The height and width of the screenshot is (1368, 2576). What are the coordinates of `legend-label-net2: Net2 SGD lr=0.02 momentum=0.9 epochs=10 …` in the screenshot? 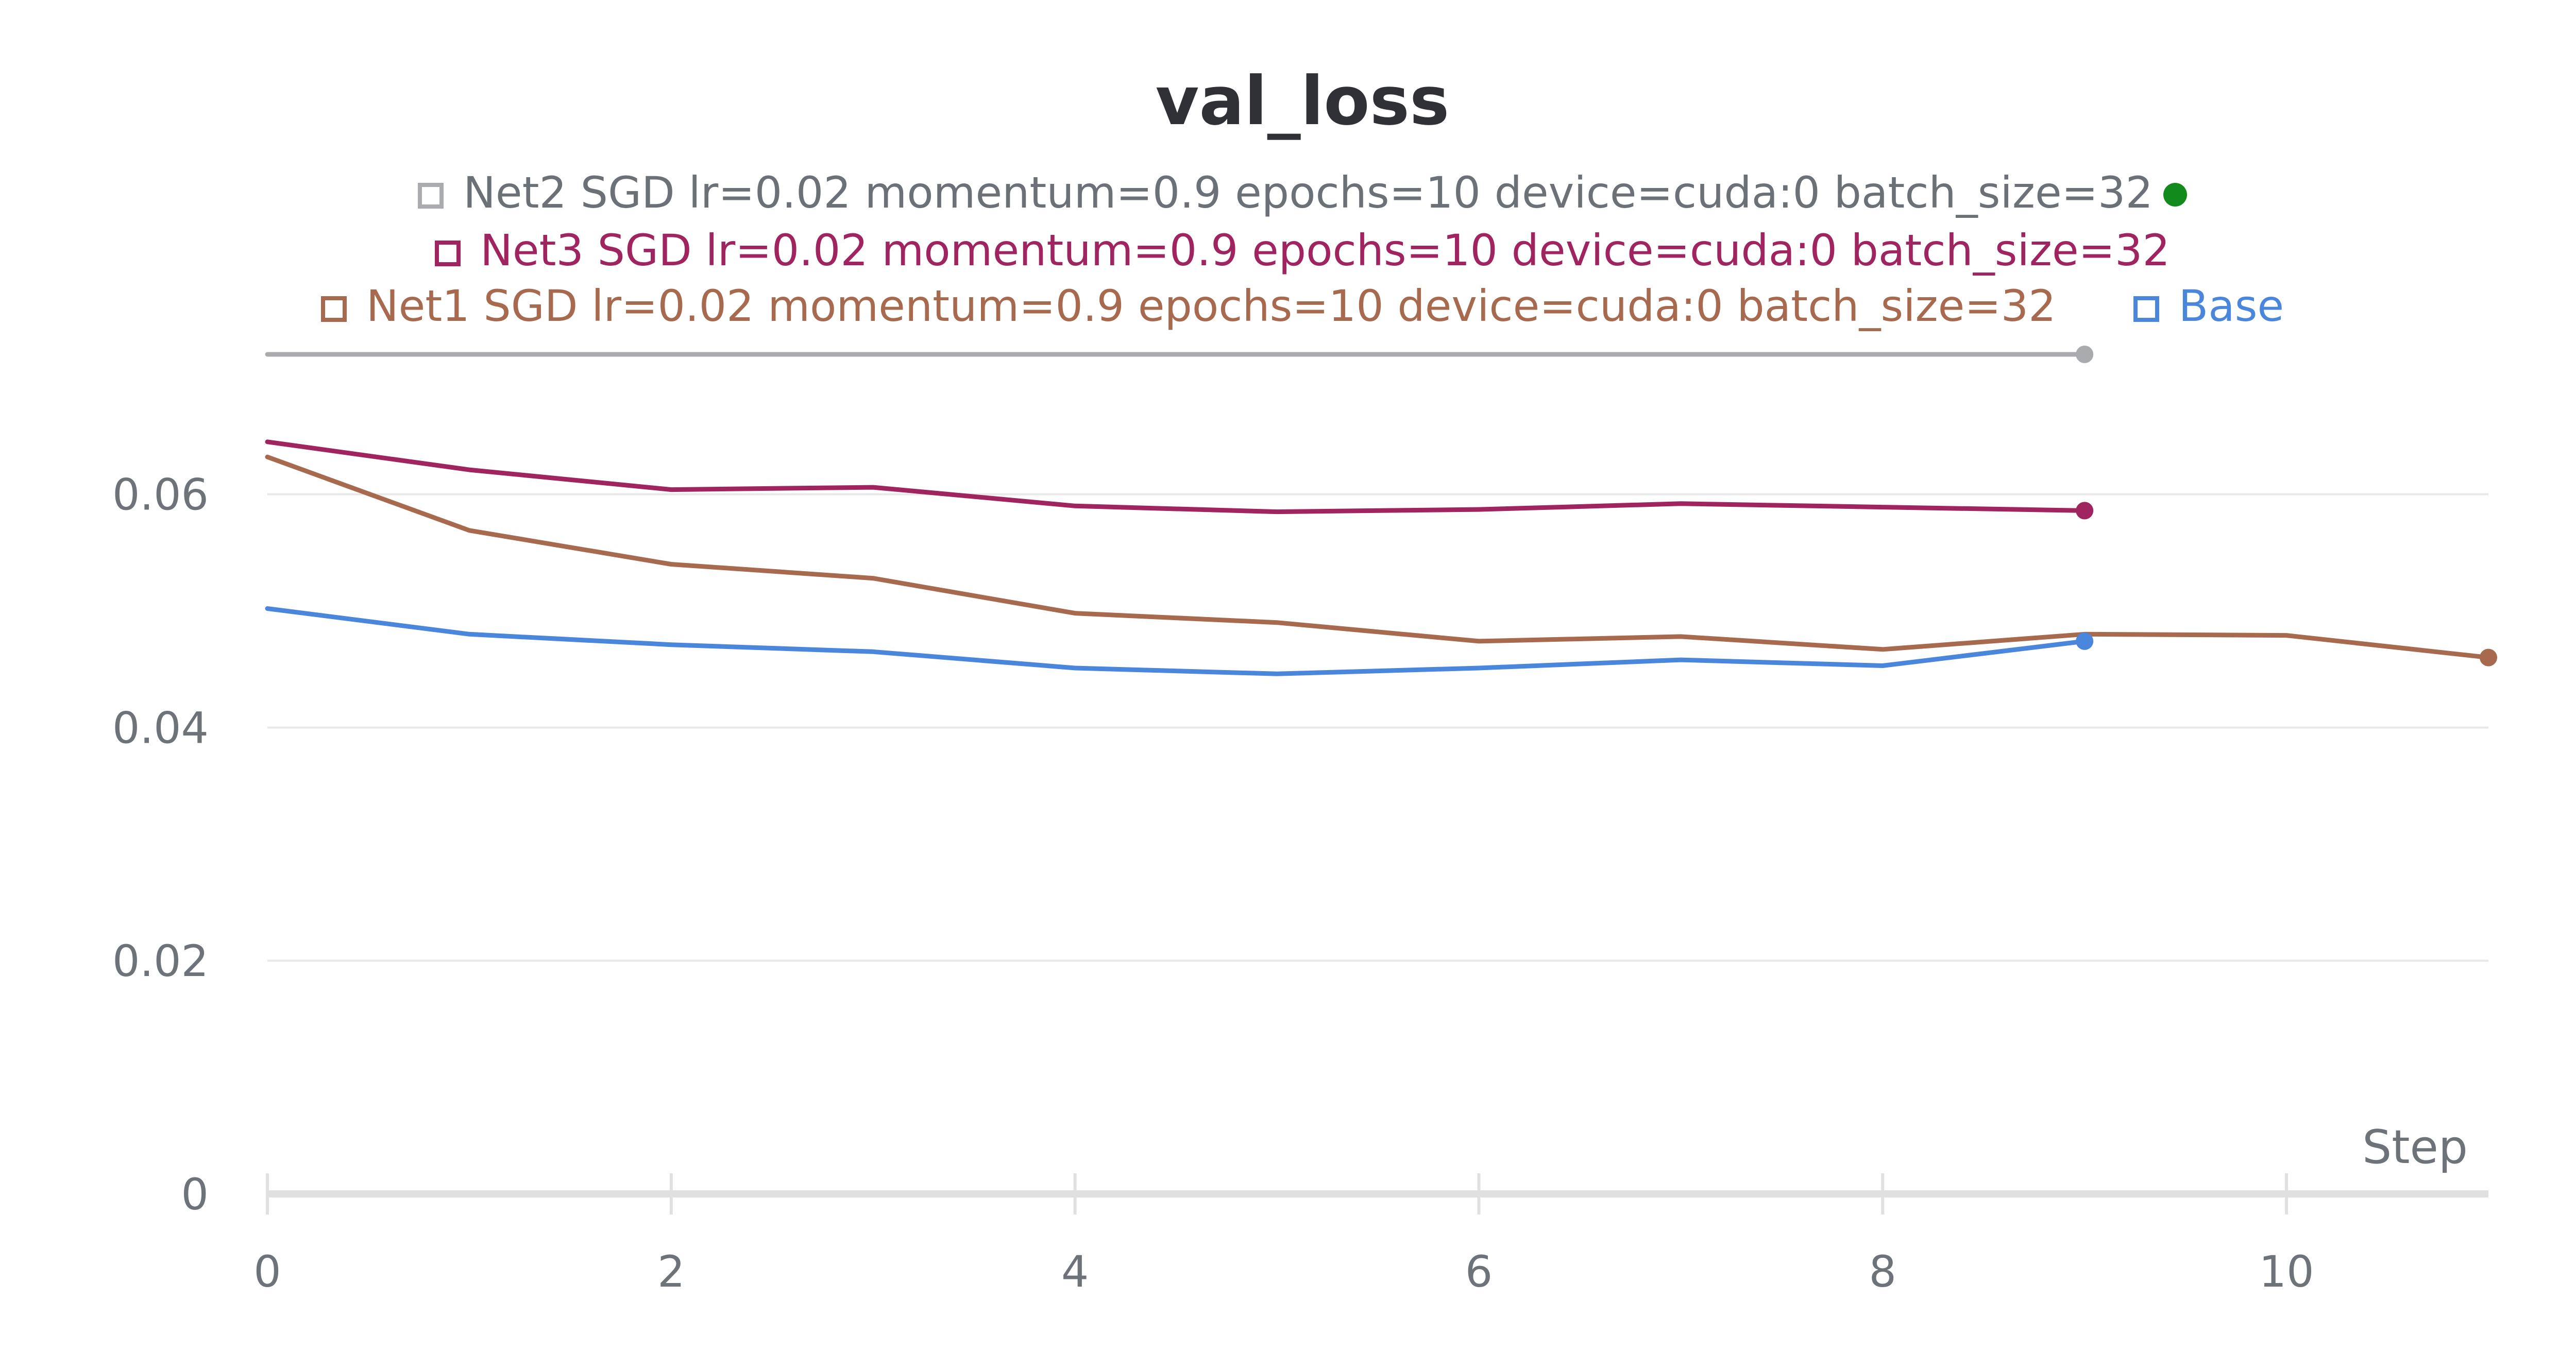 It's located at (1308, 192).